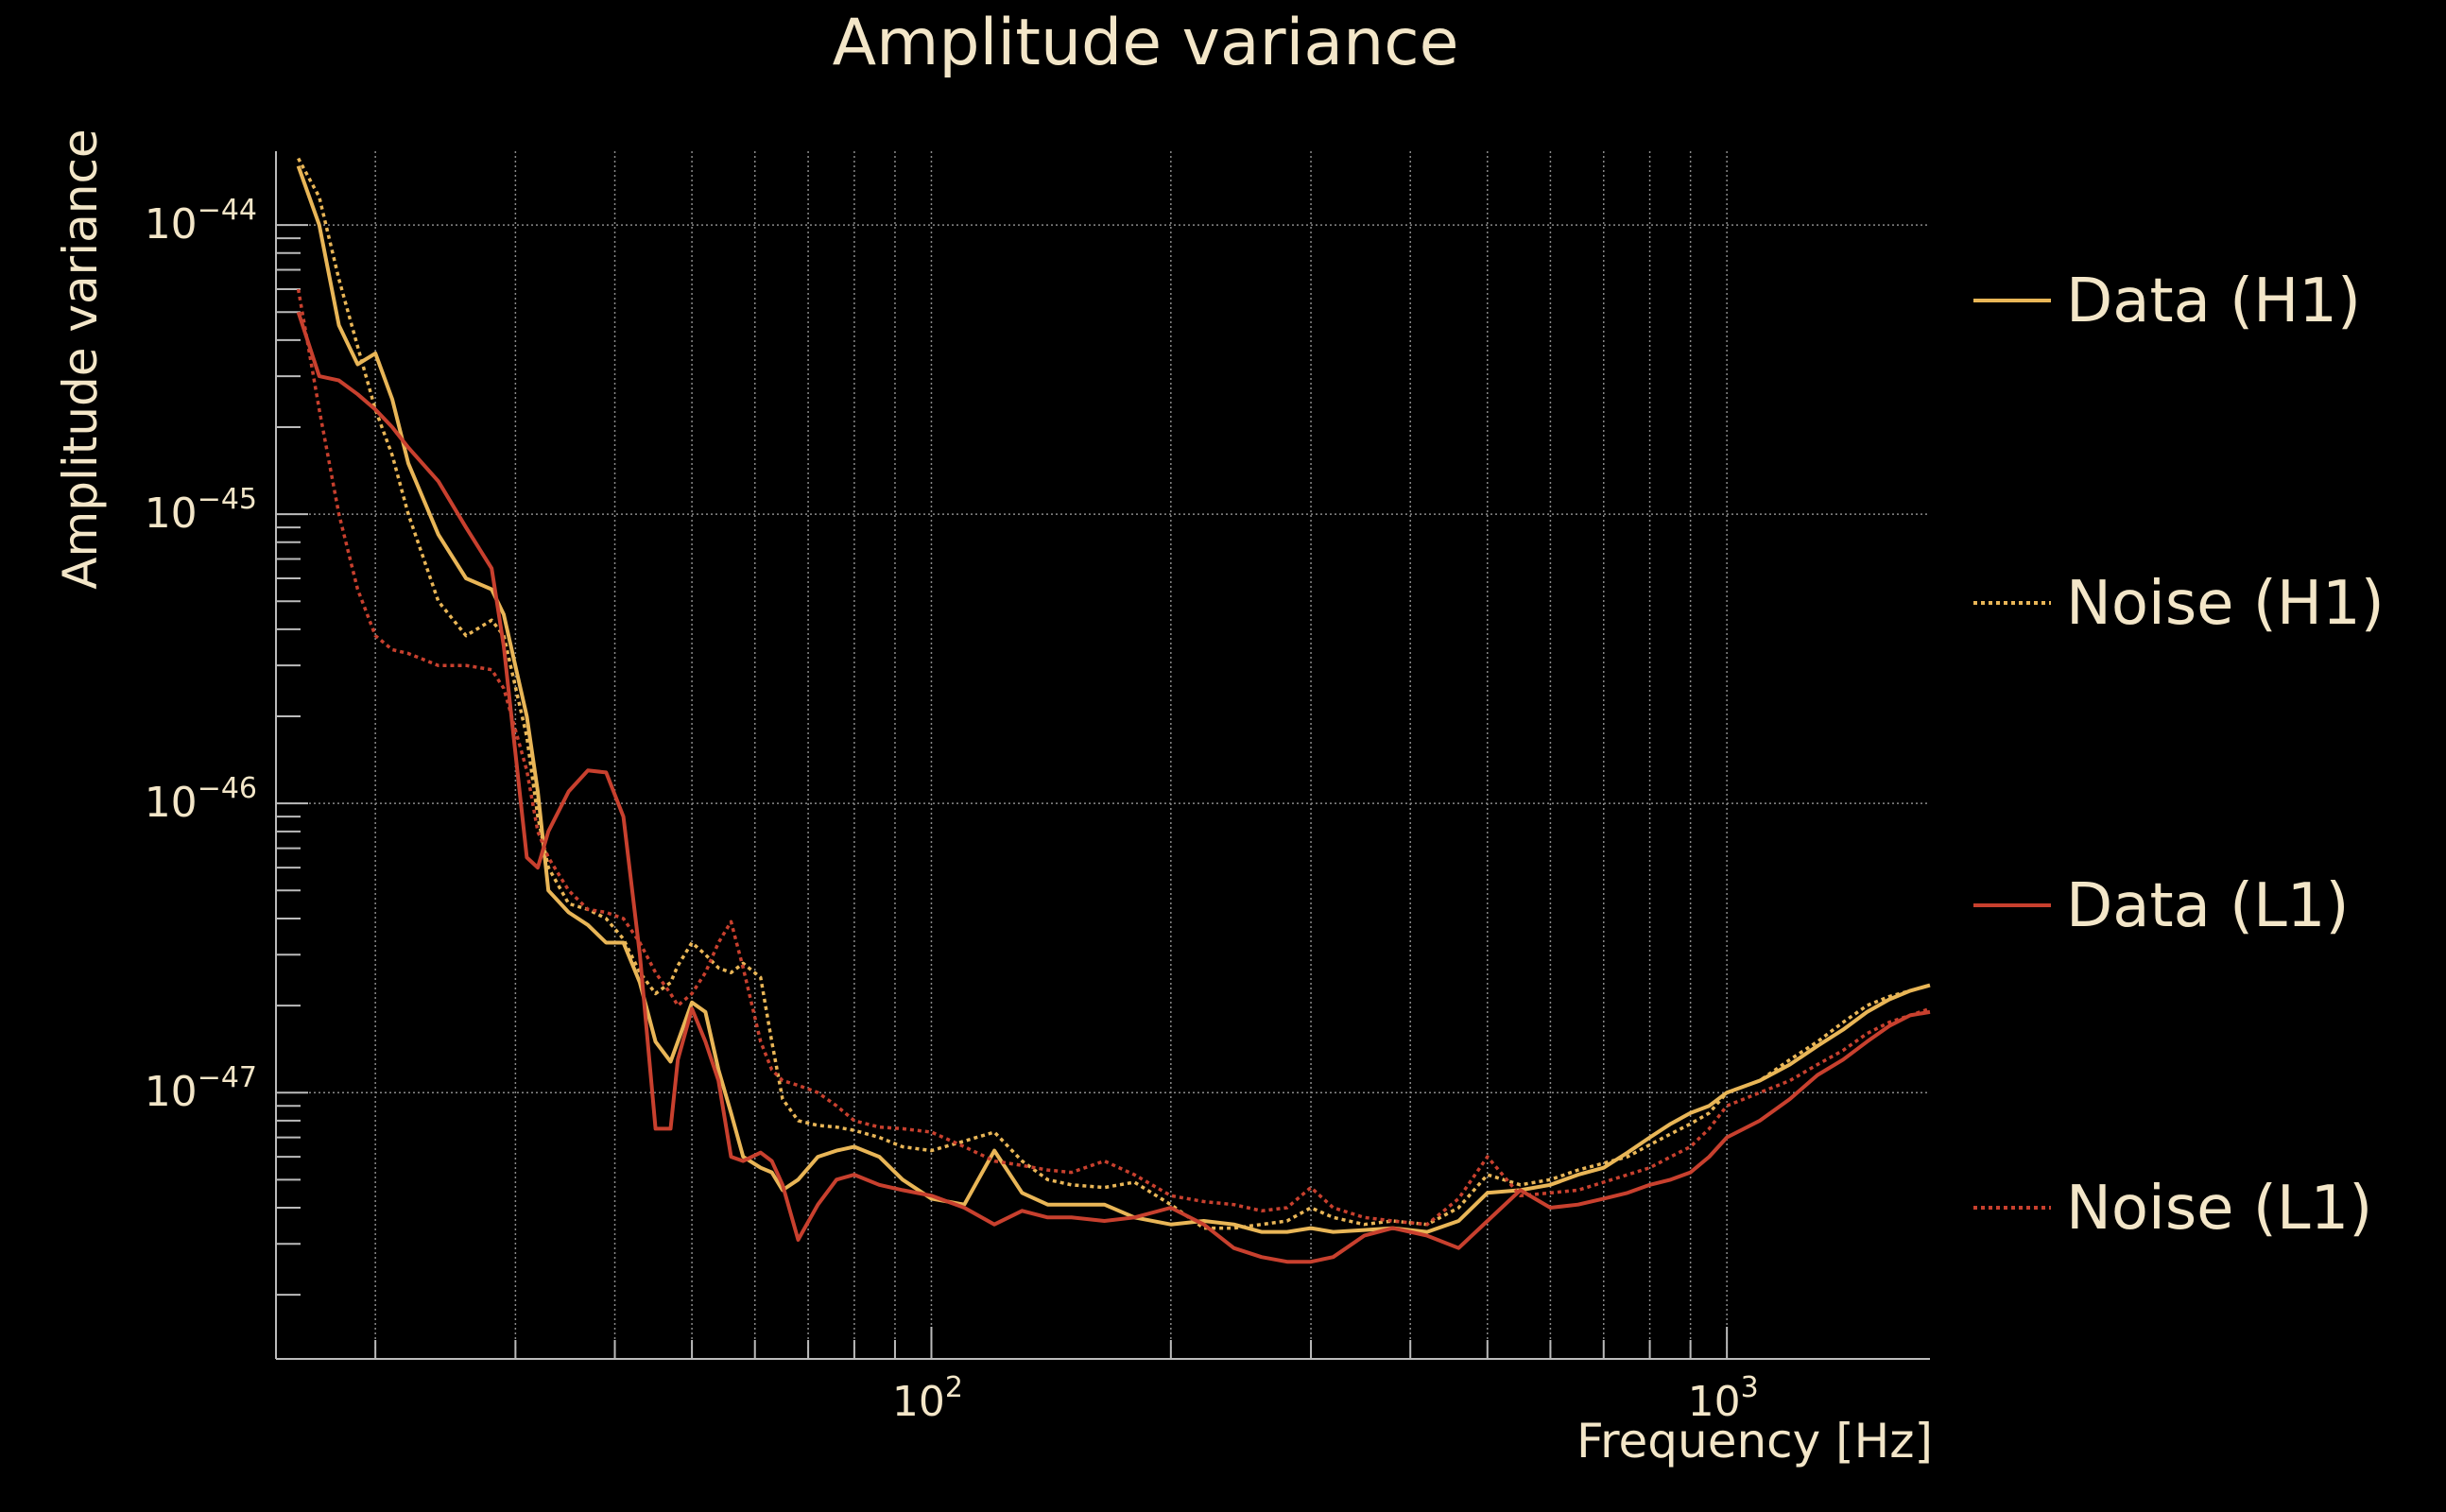 This screenshot has height=1512, width=2446. I want to click on legend: Data (H1) Noise (H1) Data (L1) Noise (L1), so click(2179, 755).